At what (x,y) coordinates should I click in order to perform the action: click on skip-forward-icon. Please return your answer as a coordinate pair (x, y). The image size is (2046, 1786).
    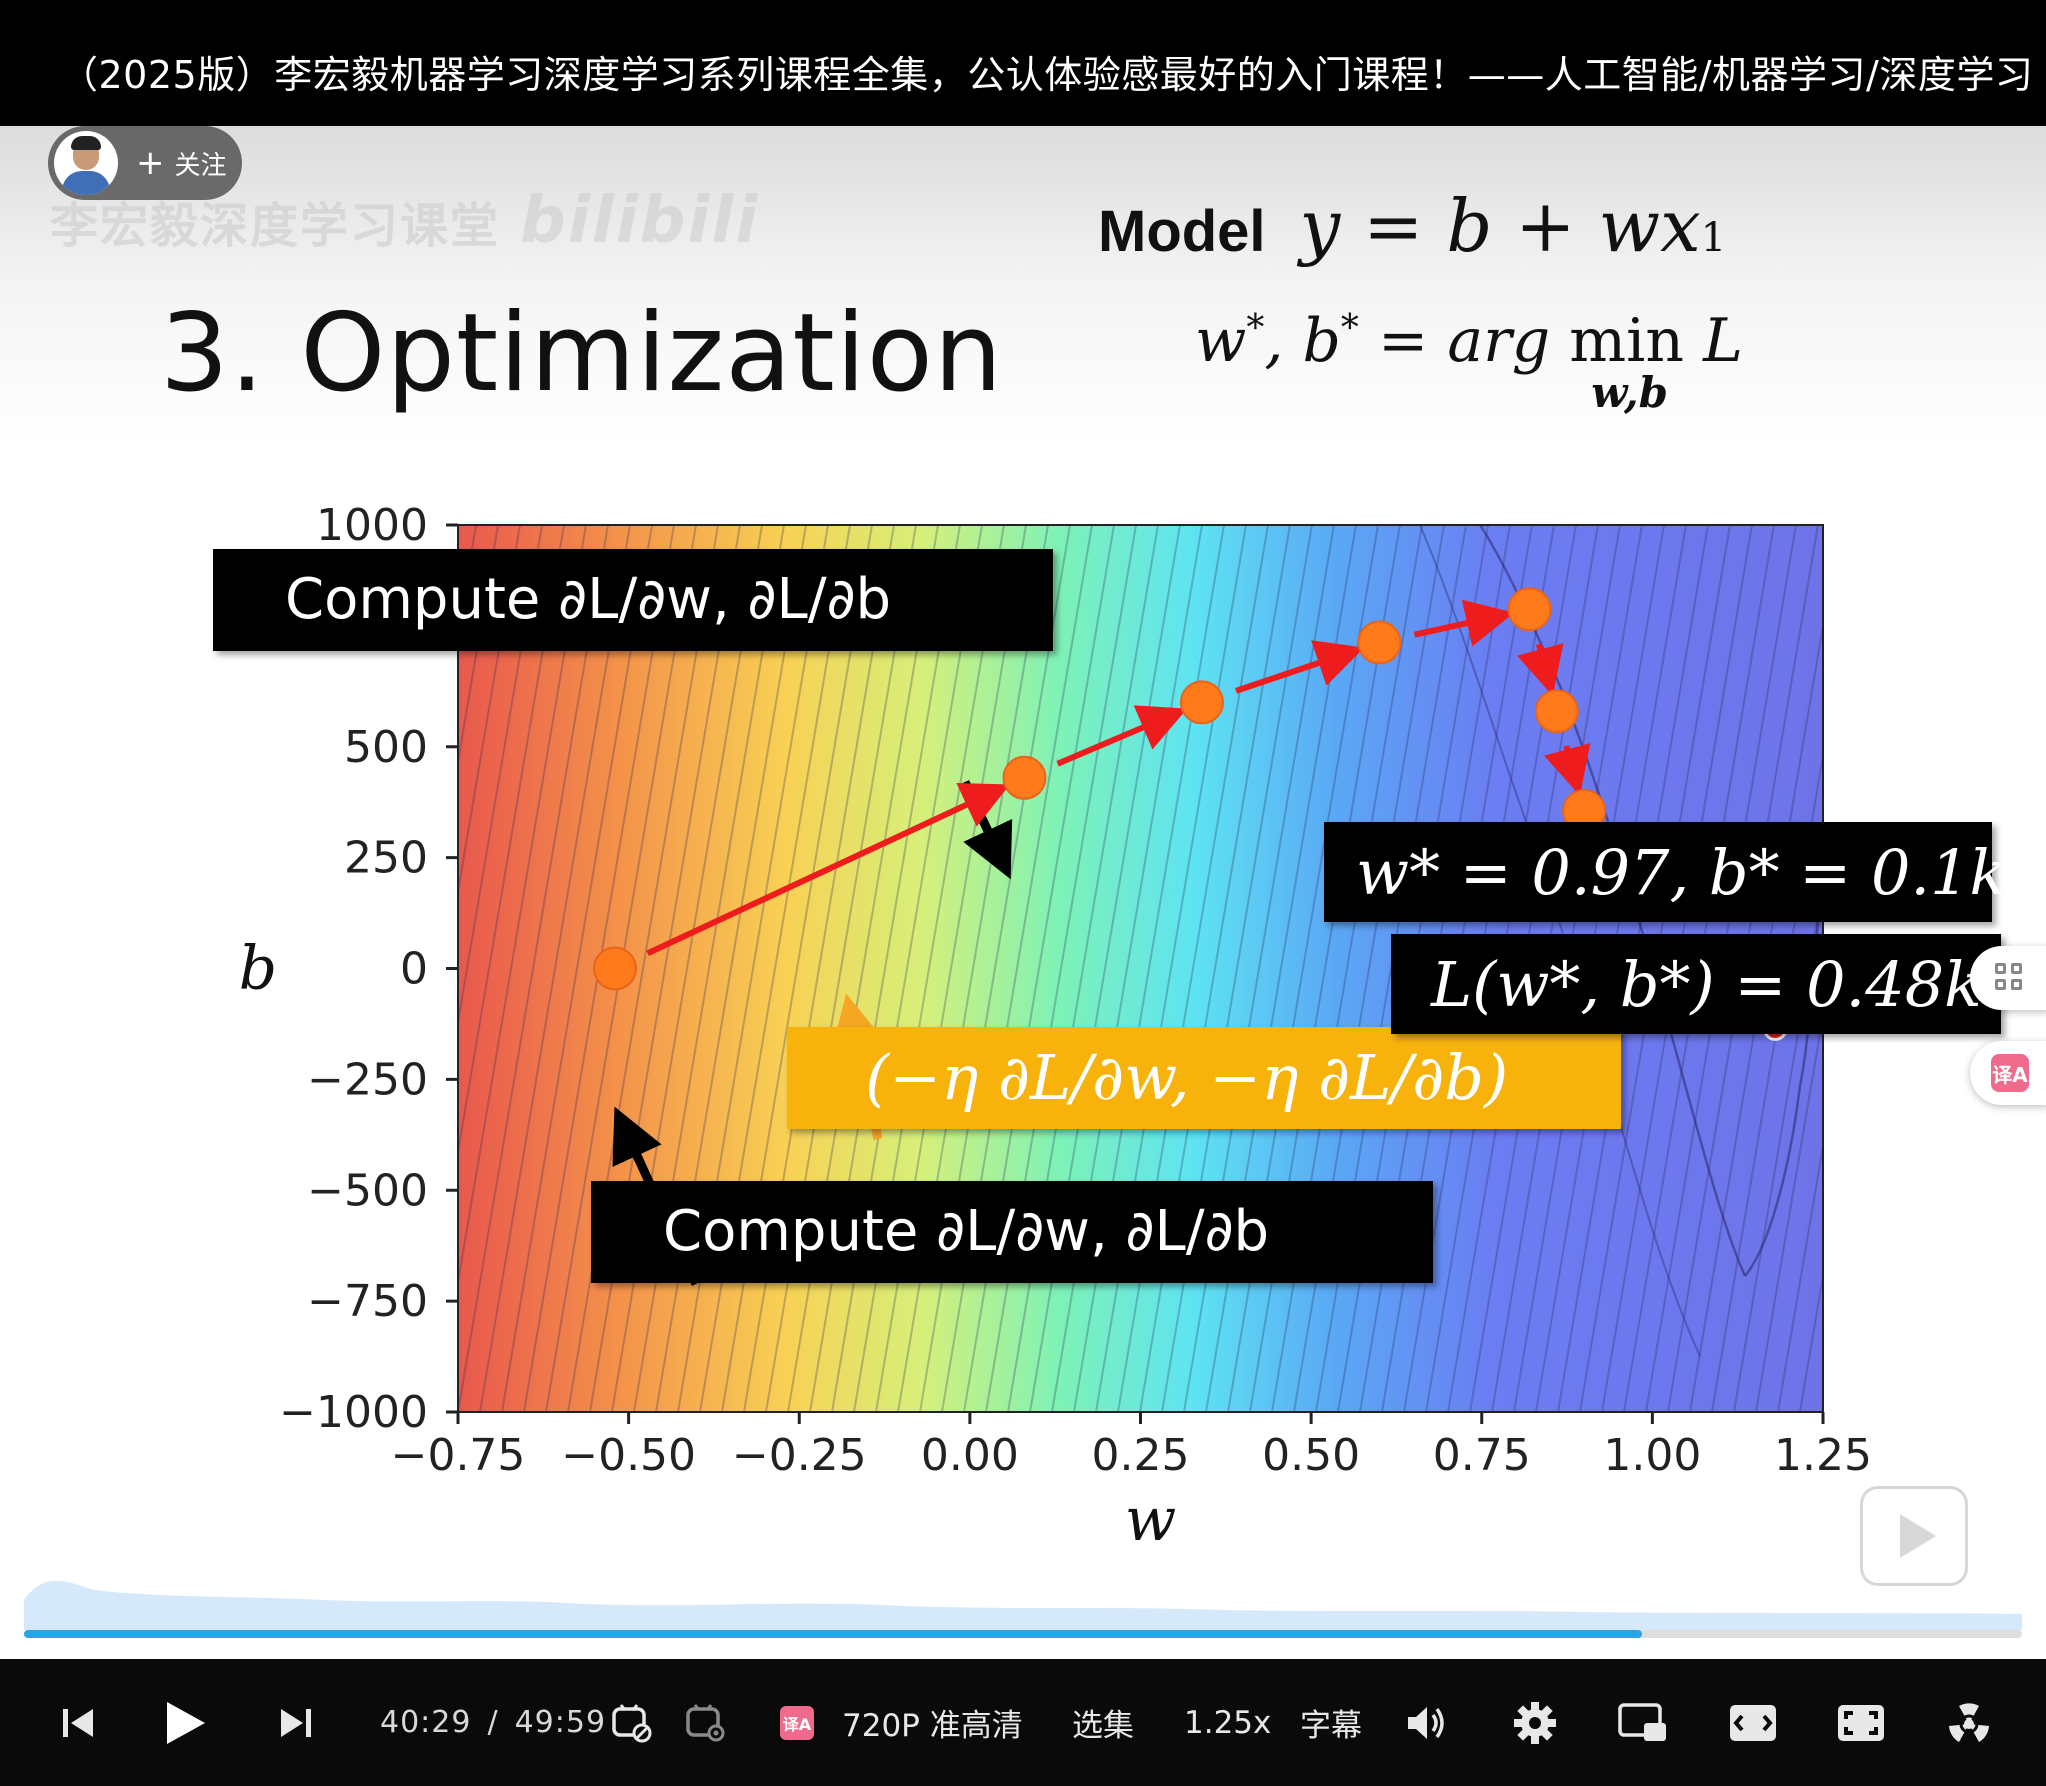
    Looking at the image, I should click on (296, 1722).